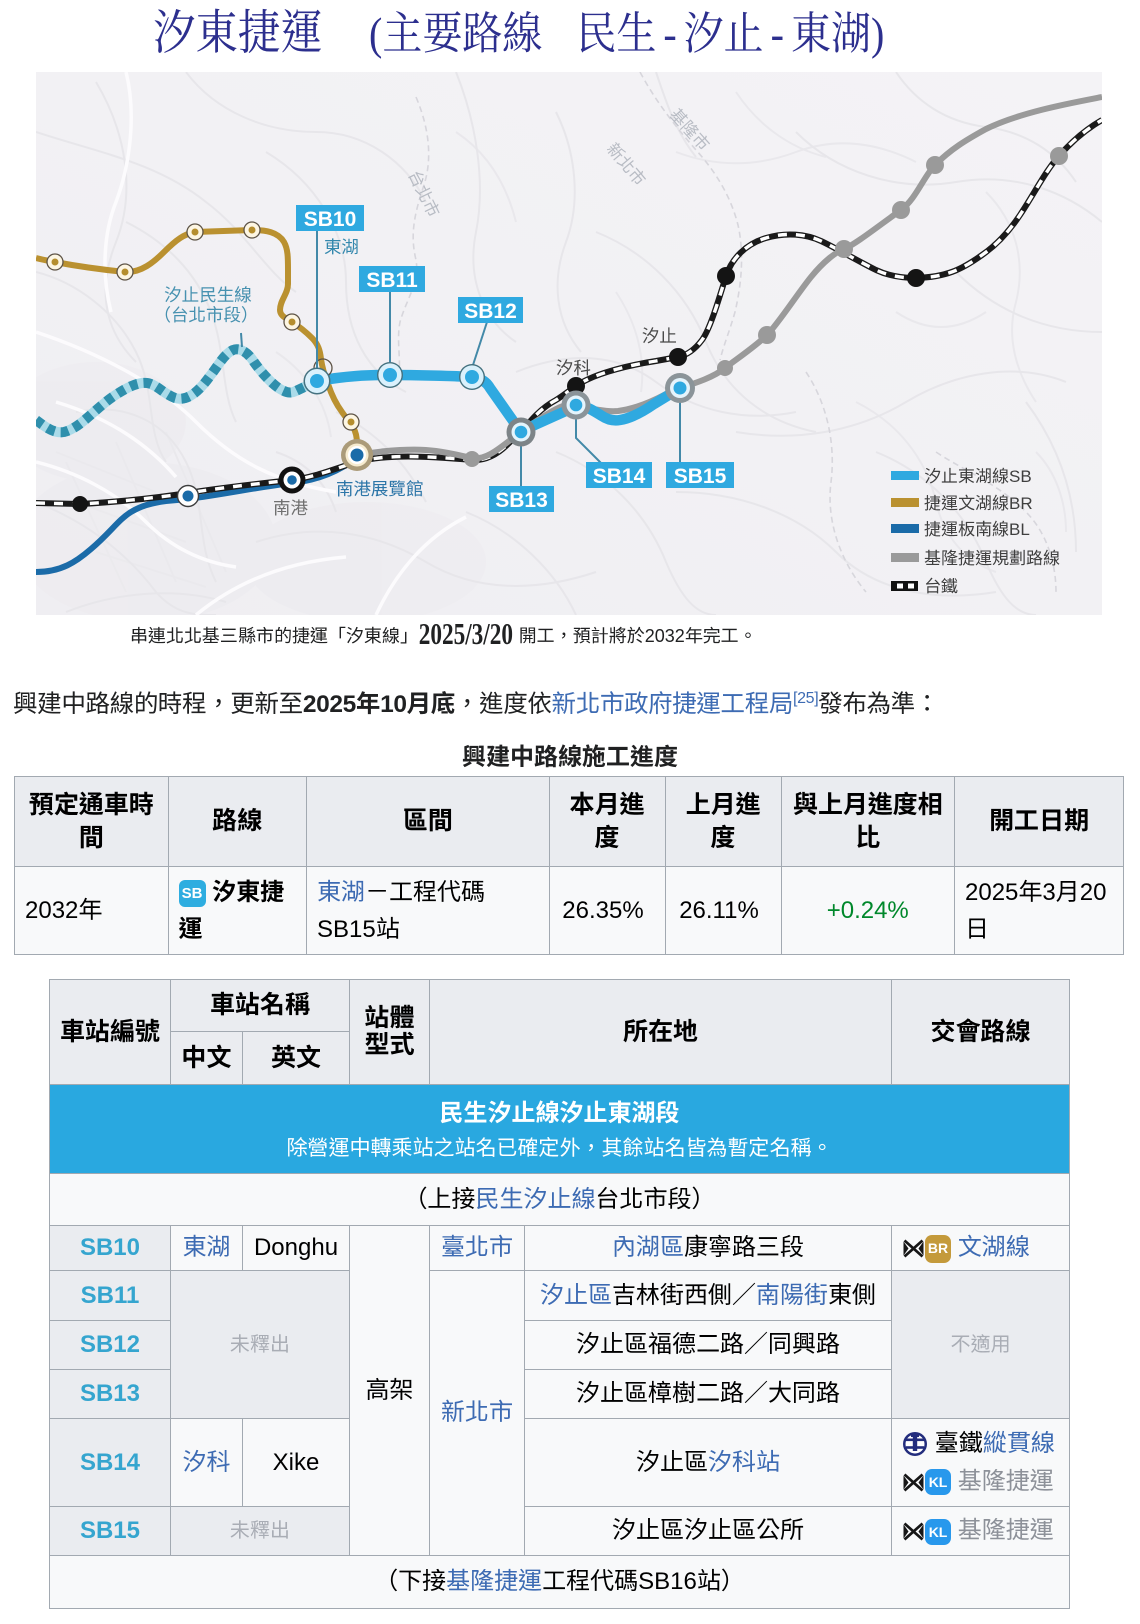 The height and width of the screenshot is (1624, 1140). Describe the element at coordinates (659, 336) in the screenshot. I see `svg-text: 汐止` at that location.